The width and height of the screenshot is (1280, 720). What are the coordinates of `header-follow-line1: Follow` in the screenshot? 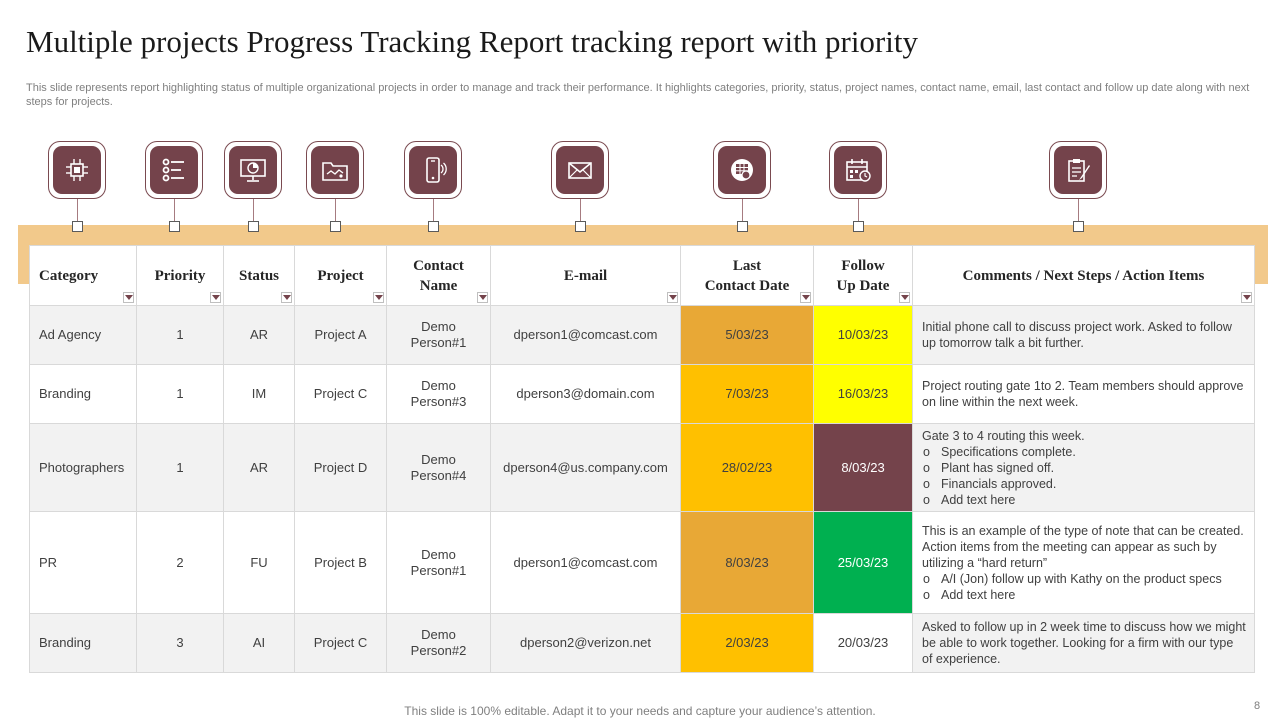 It's located at (863, 265).